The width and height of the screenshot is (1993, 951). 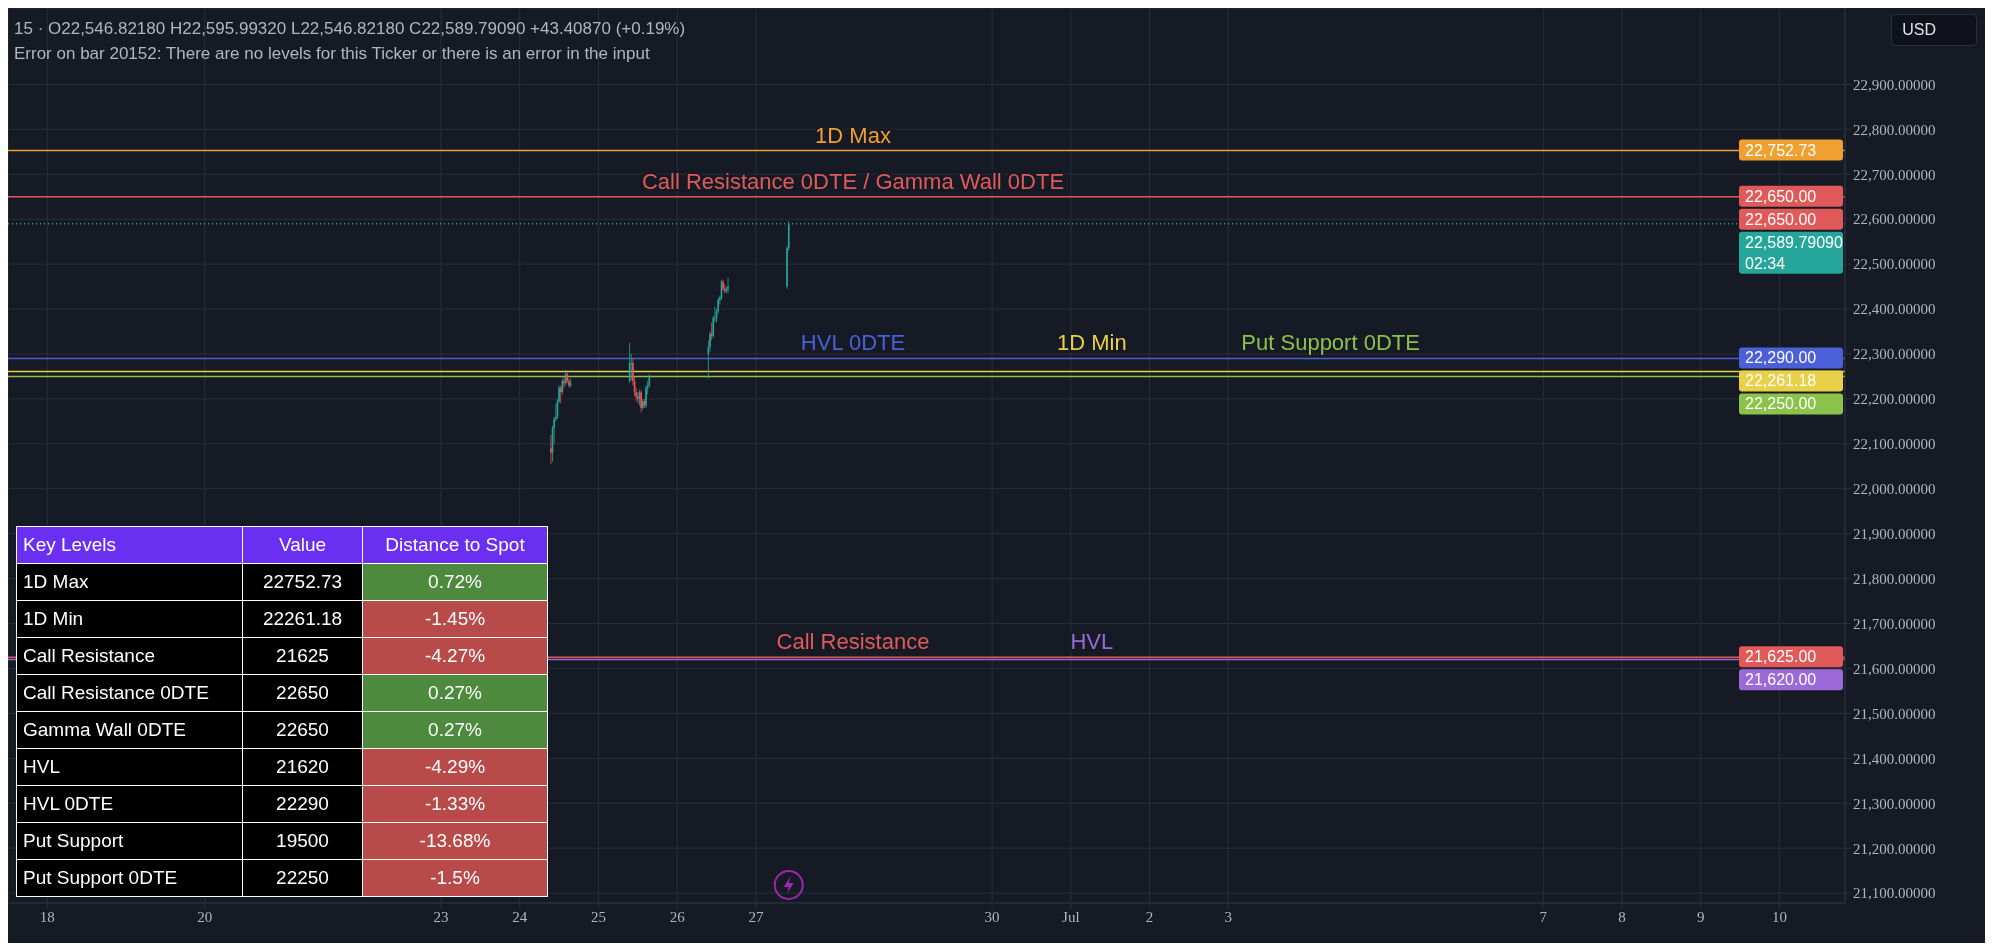 I want to click on ref-line-label: Put Support 0DTE, so click(x=1330, y=343).